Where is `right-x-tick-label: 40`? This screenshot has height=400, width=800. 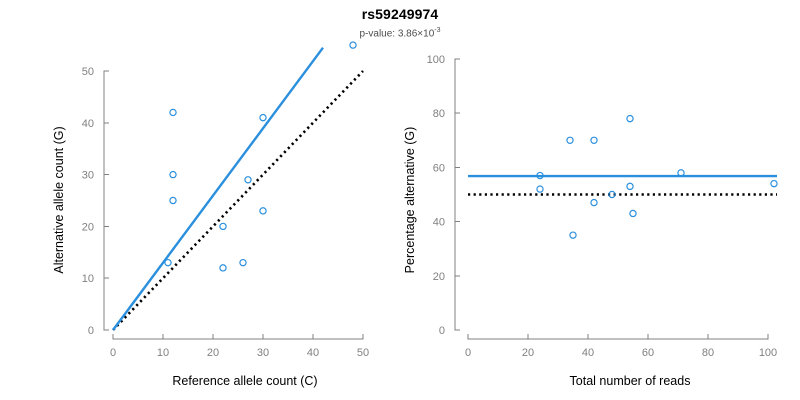 right-x-tick-label: 40 is located at coordinates (588, 353).